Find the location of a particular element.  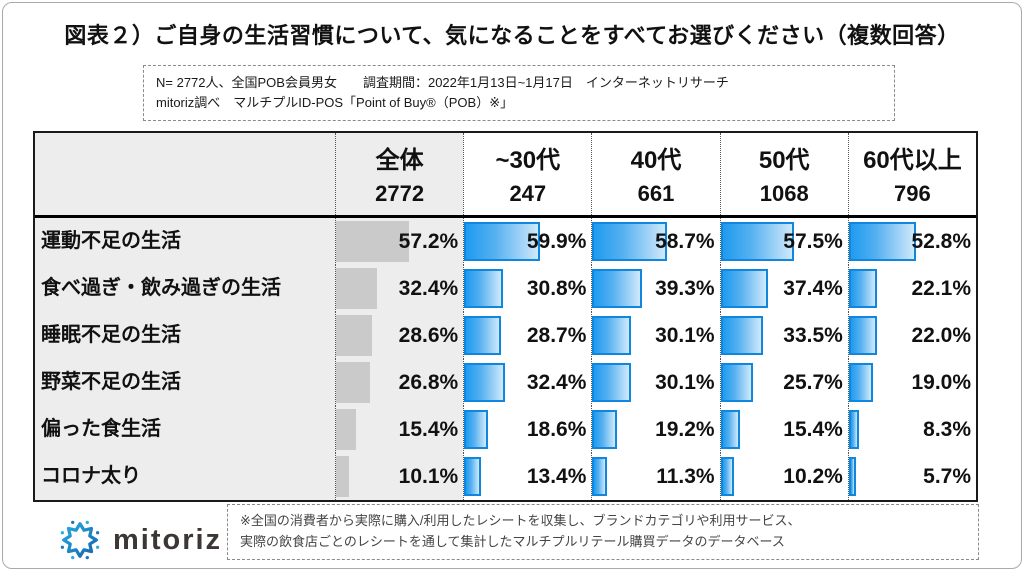

value-cell: 57.5% is located at coordinates (783, 241).